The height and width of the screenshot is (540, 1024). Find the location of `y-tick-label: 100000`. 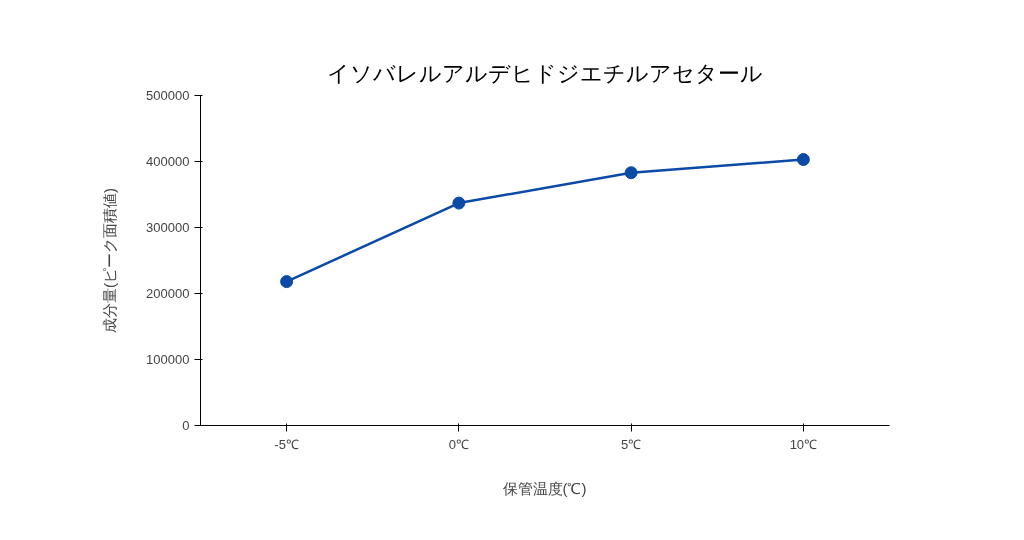

y-tick-label: 100000 is located at coordinates (168, 359).